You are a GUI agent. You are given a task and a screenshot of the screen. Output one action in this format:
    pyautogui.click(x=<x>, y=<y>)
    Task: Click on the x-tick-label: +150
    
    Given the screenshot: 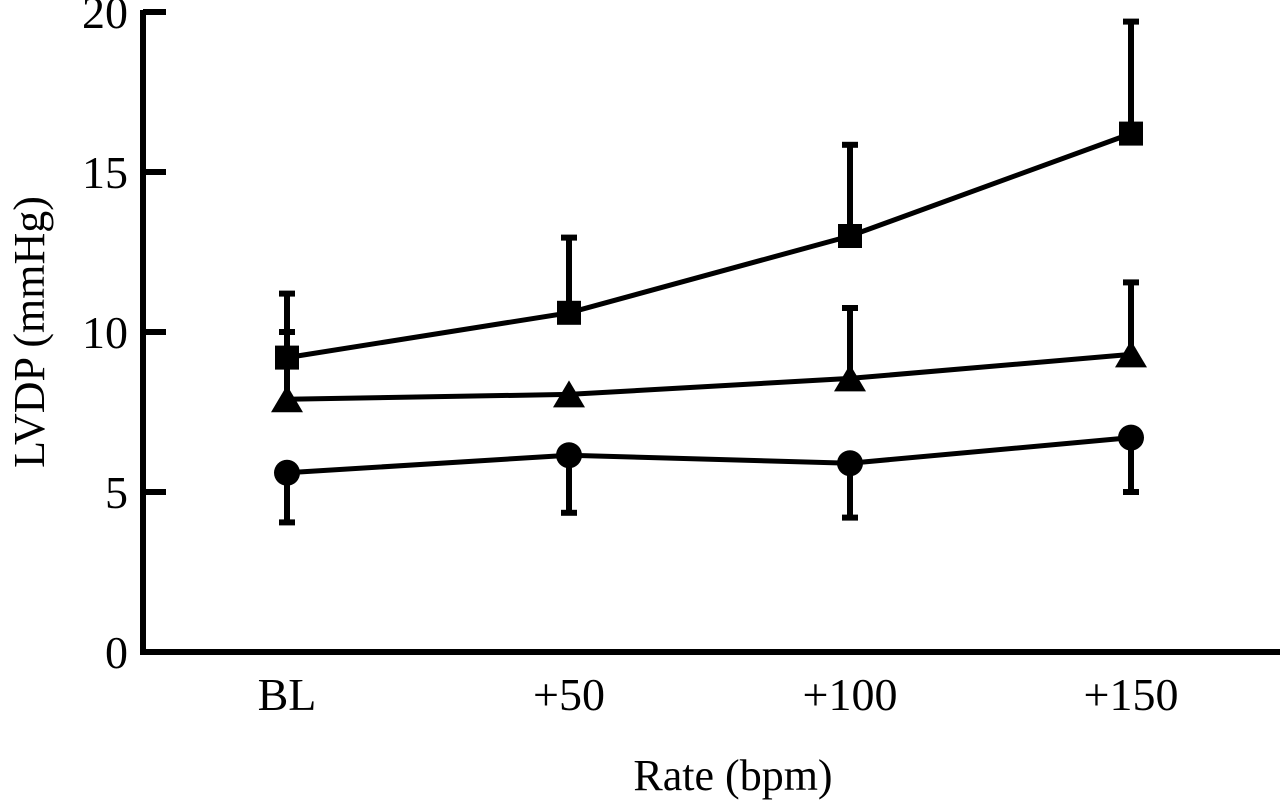 What is the action you would take?
    pyautogui.click(x=1131, y=694)
    